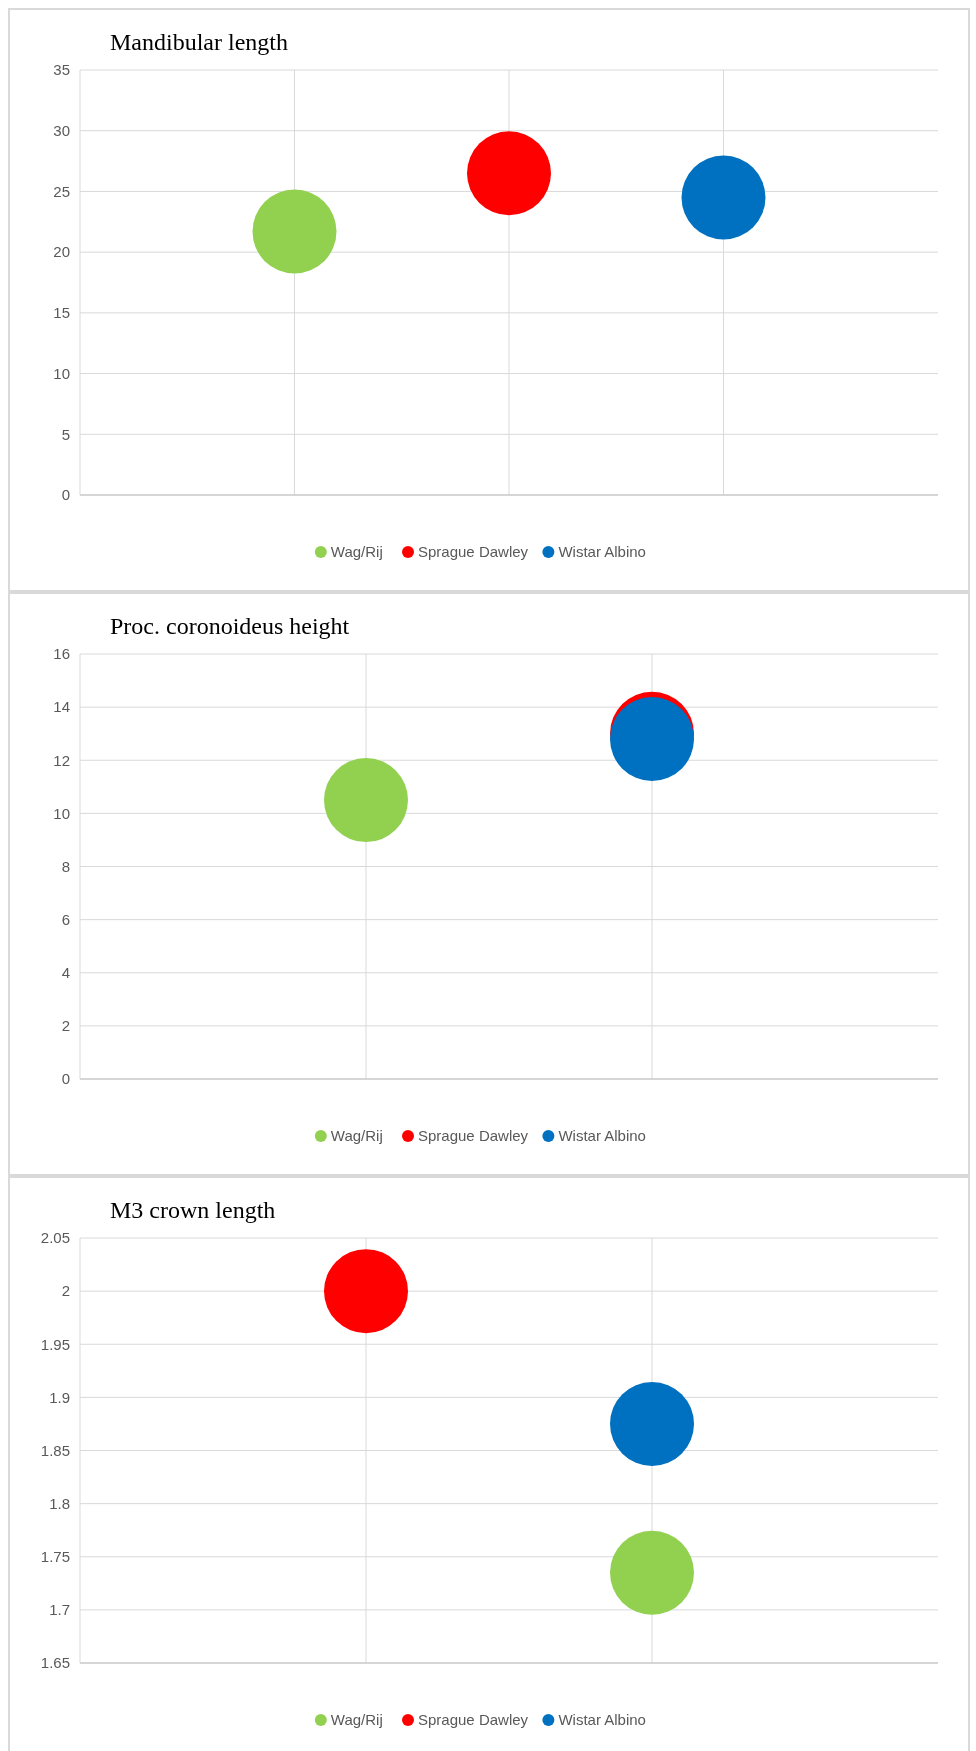 This screenshot has width=976, height=1751. Describe the element at coordinates (55, 1450) in the screenshot. I see `y-tick-label: 1.85` at that location.